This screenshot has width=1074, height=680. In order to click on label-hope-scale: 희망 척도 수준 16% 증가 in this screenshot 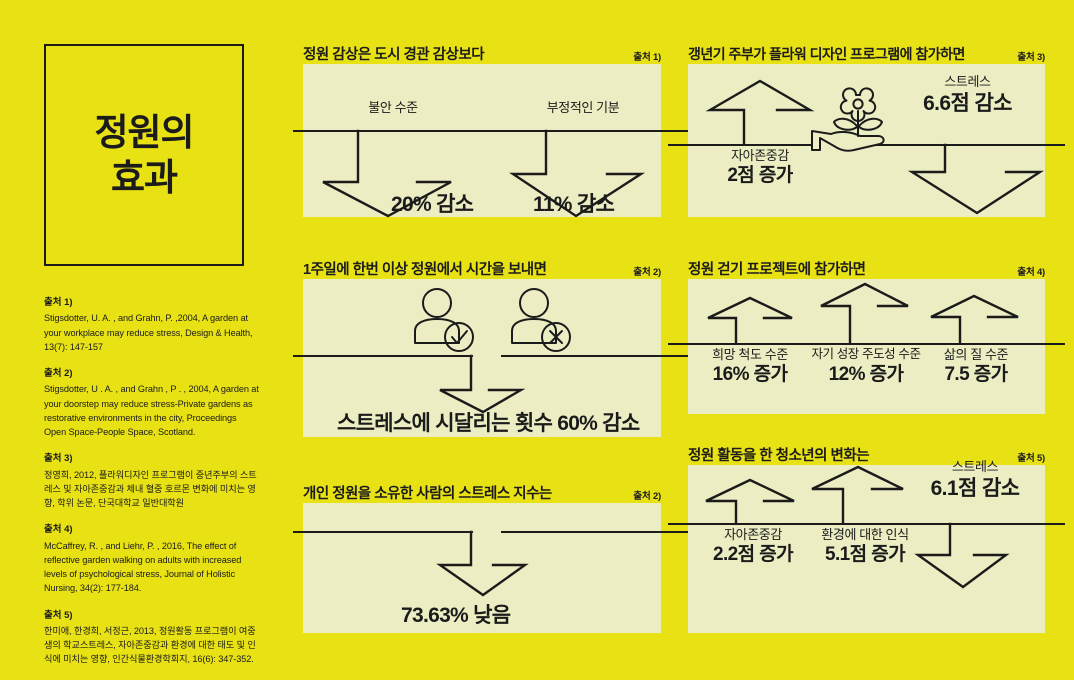, I will do `click(750, 367)`.